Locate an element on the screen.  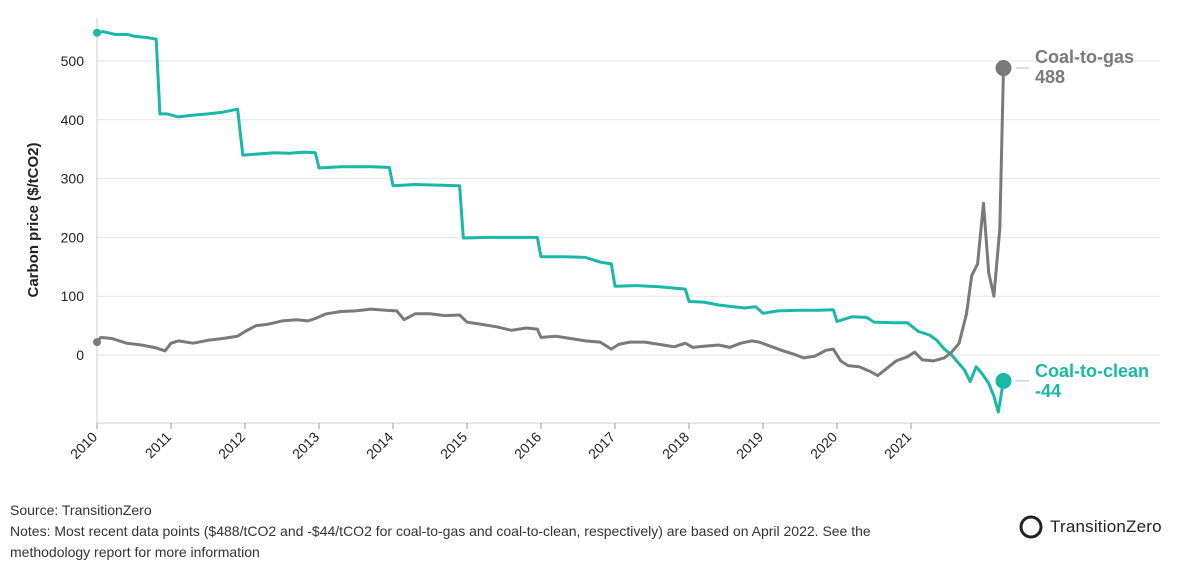
y-tick-label-500: 500 is located at coordinates (73, 61).